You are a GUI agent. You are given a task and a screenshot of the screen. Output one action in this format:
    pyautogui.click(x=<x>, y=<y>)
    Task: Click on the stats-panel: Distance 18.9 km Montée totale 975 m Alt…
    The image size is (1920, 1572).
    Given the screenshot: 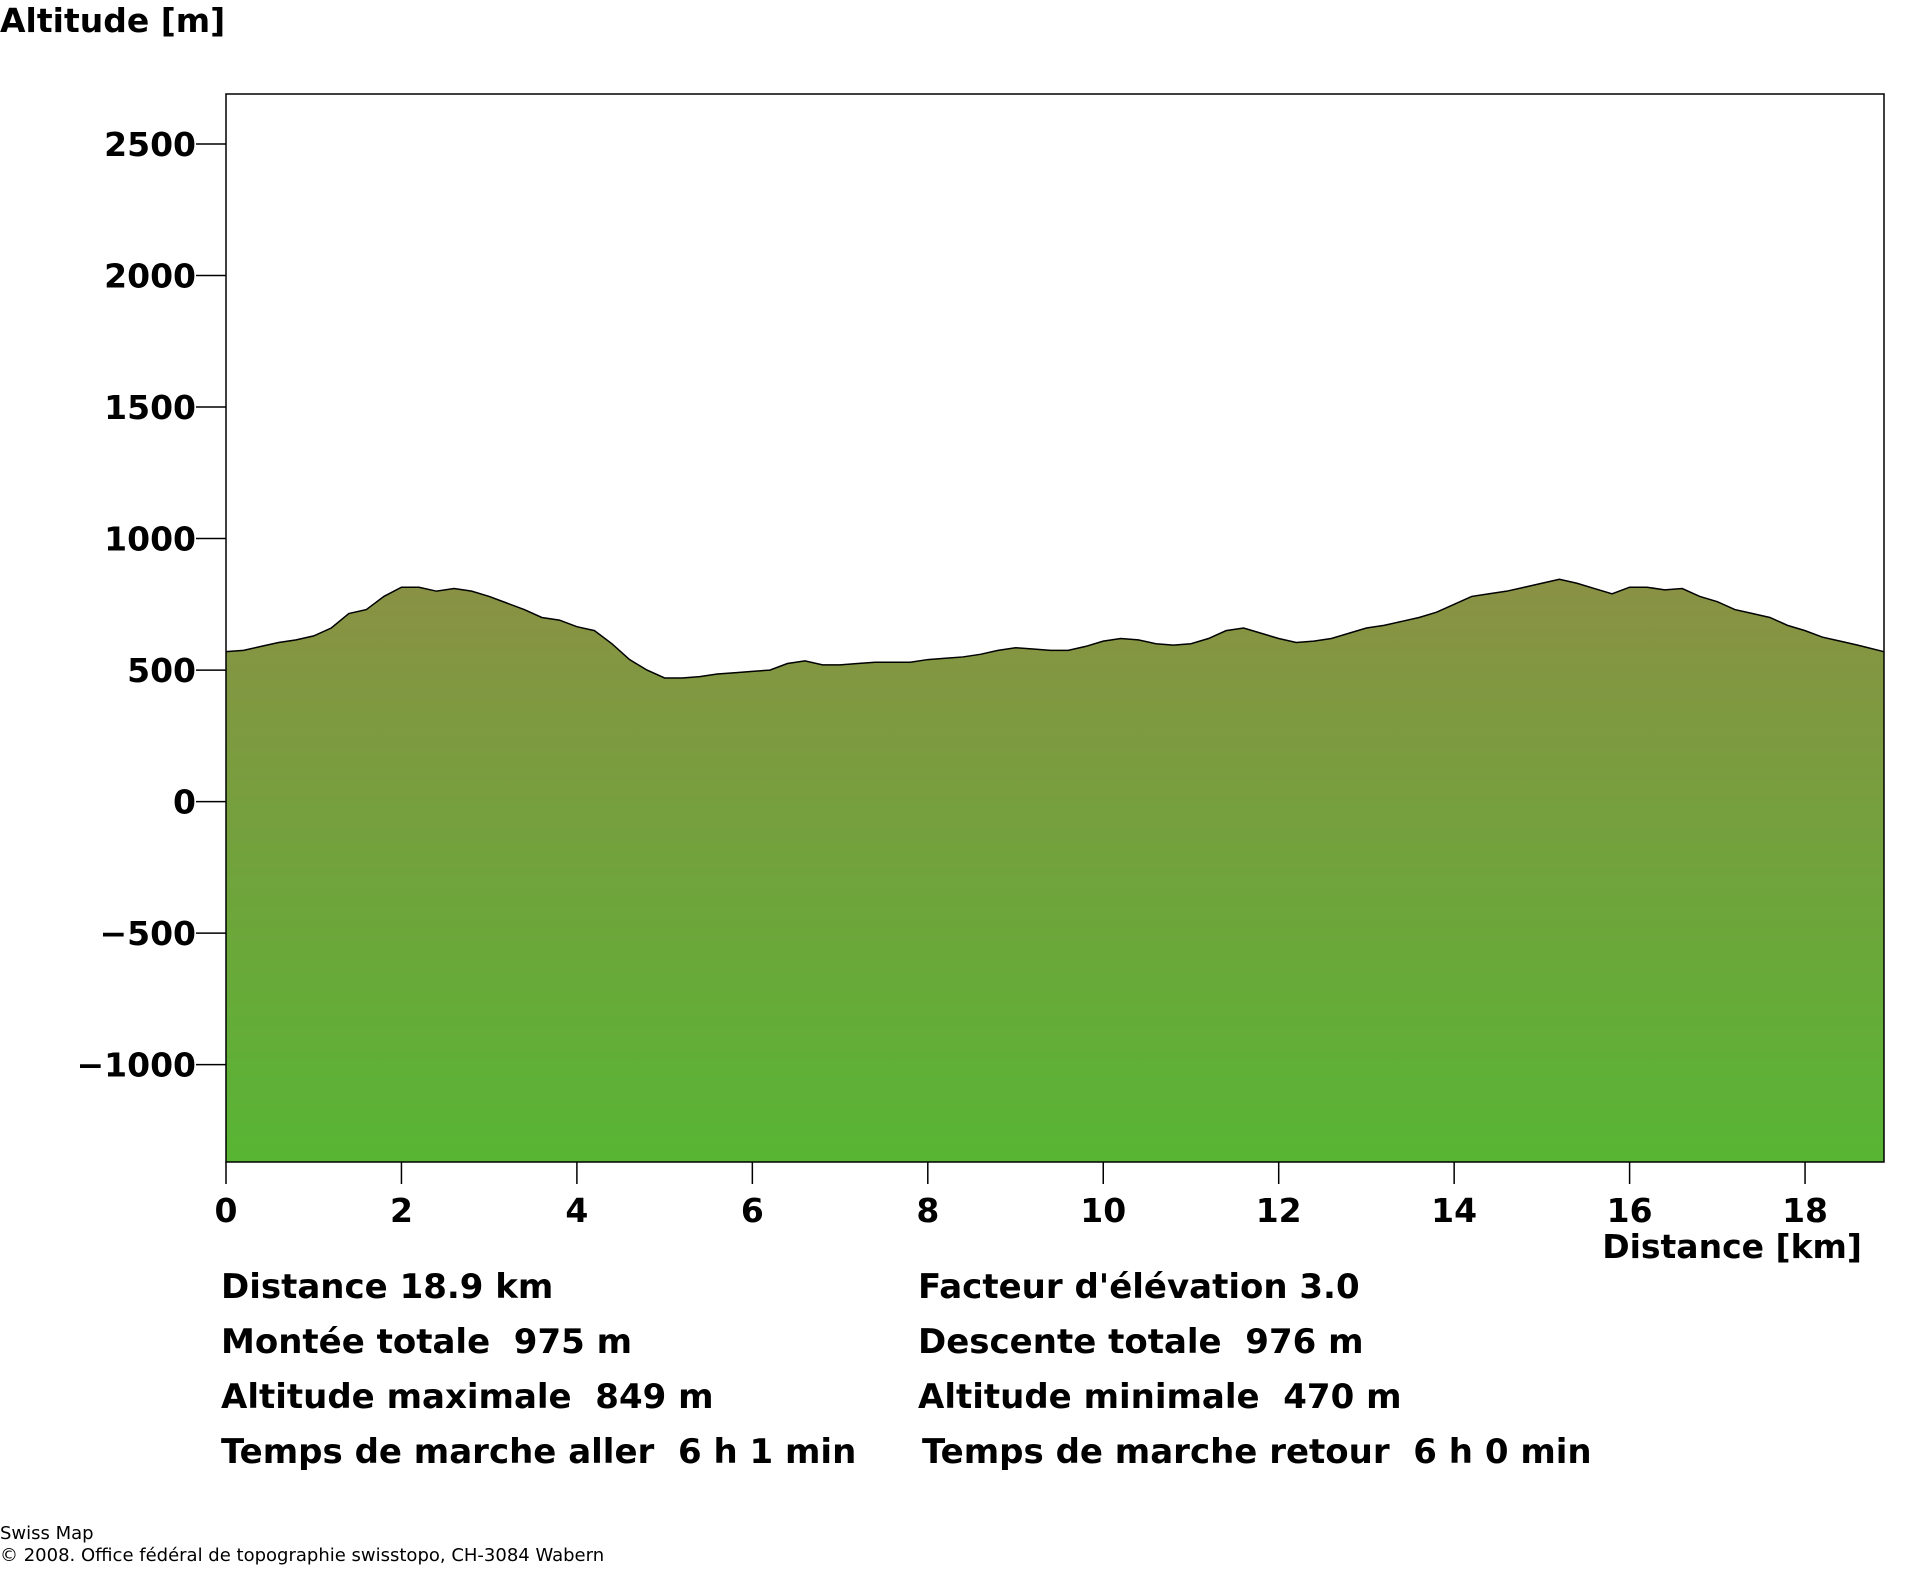 What is the action you would take?
    pyautogui.click(x=906, y=1369)
    